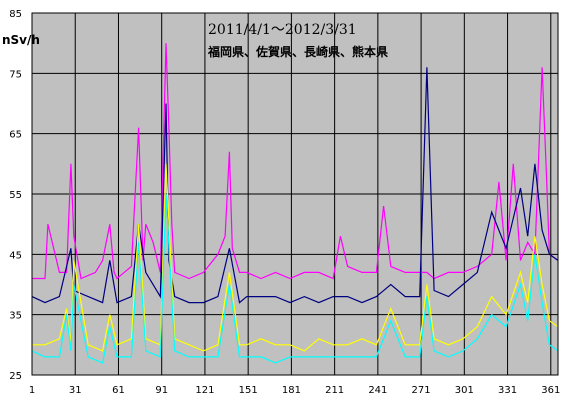  Describe the element at coordinates (15, 376) in the screenshot. I see `y-tick-label: 25` at that location.